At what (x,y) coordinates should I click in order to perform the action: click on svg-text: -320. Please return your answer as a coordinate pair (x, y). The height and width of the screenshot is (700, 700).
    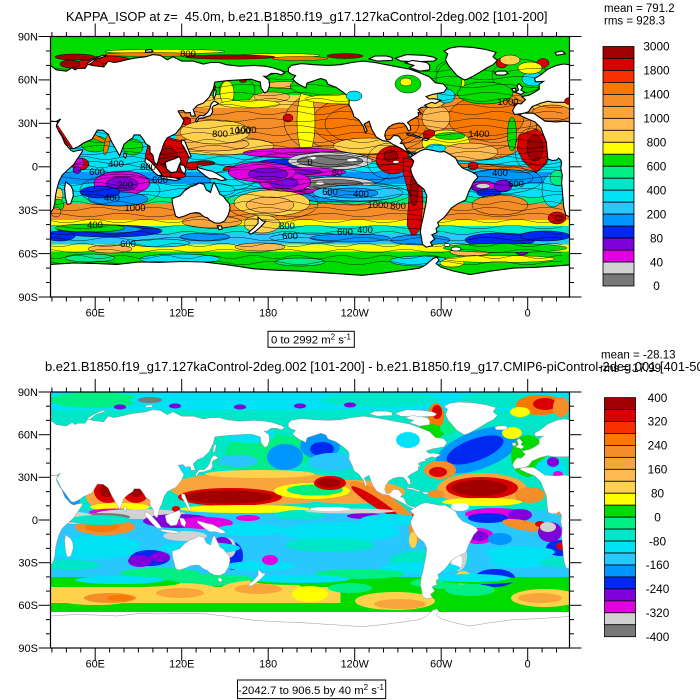
    Looking at the image, I should click on (658, 613).